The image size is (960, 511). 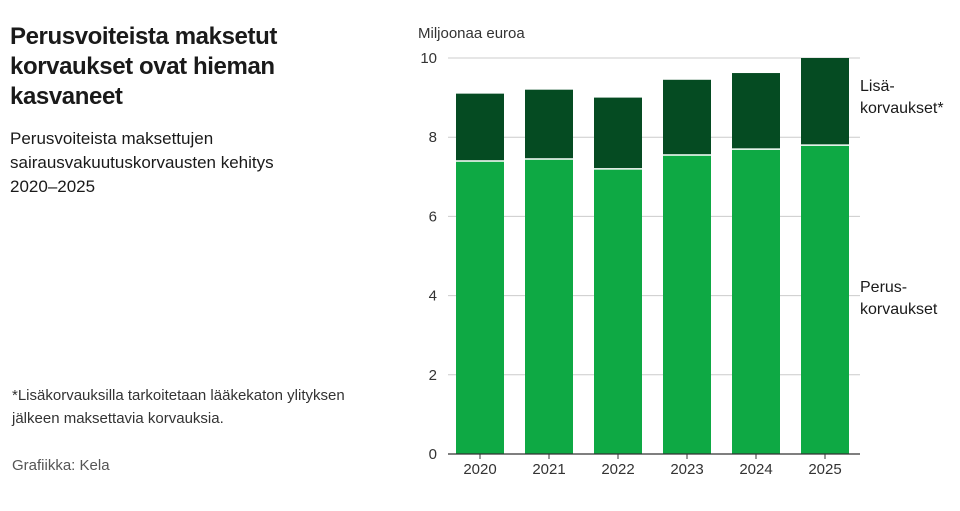 I want to click on x-tick-label: 2025, so click(x=824, y=469).